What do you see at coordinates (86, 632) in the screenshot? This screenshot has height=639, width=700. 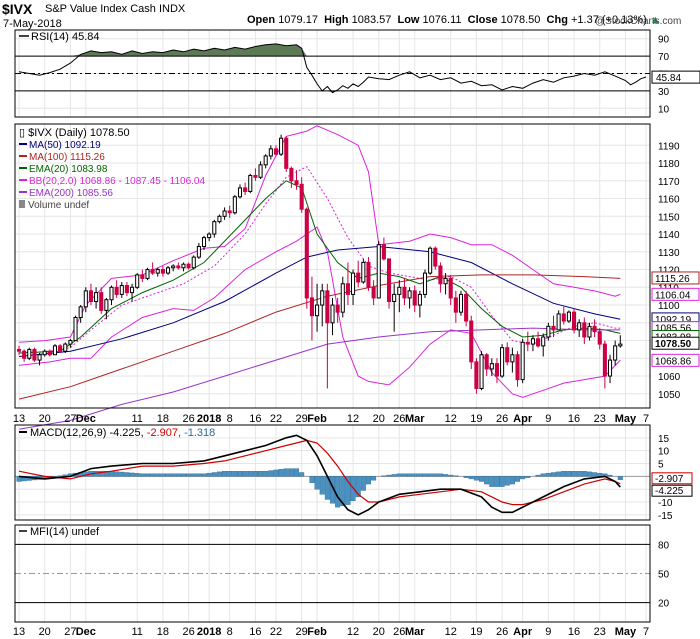 I see `x-tick-label-bottom: Dec` at bounding box center [86, 632].